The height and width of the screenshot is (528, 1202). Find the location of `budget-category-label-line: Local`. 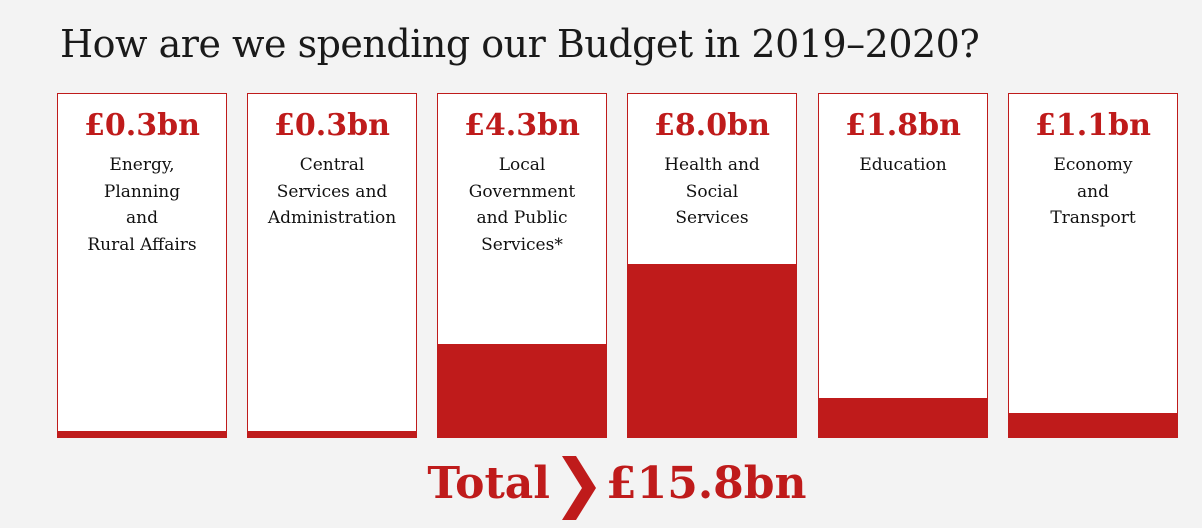

budget-category-label-line: Local is located at coordinates (522, 165).